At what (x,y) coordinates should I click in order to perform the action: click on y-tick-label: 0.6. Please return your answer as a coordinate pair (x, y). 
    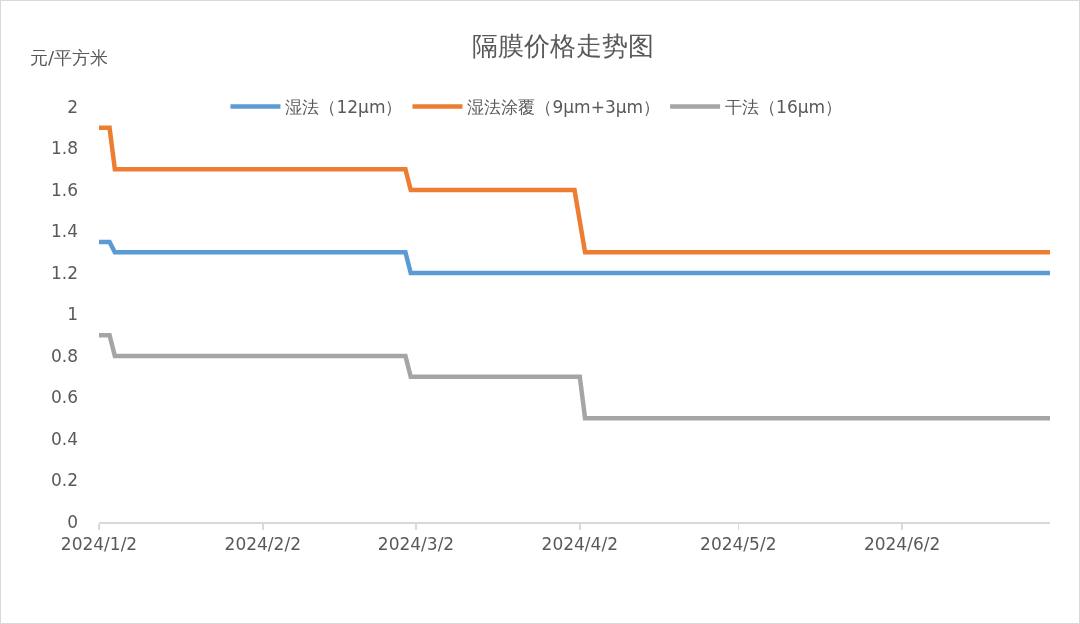
    Looking at the image, I should click on (64, 397).